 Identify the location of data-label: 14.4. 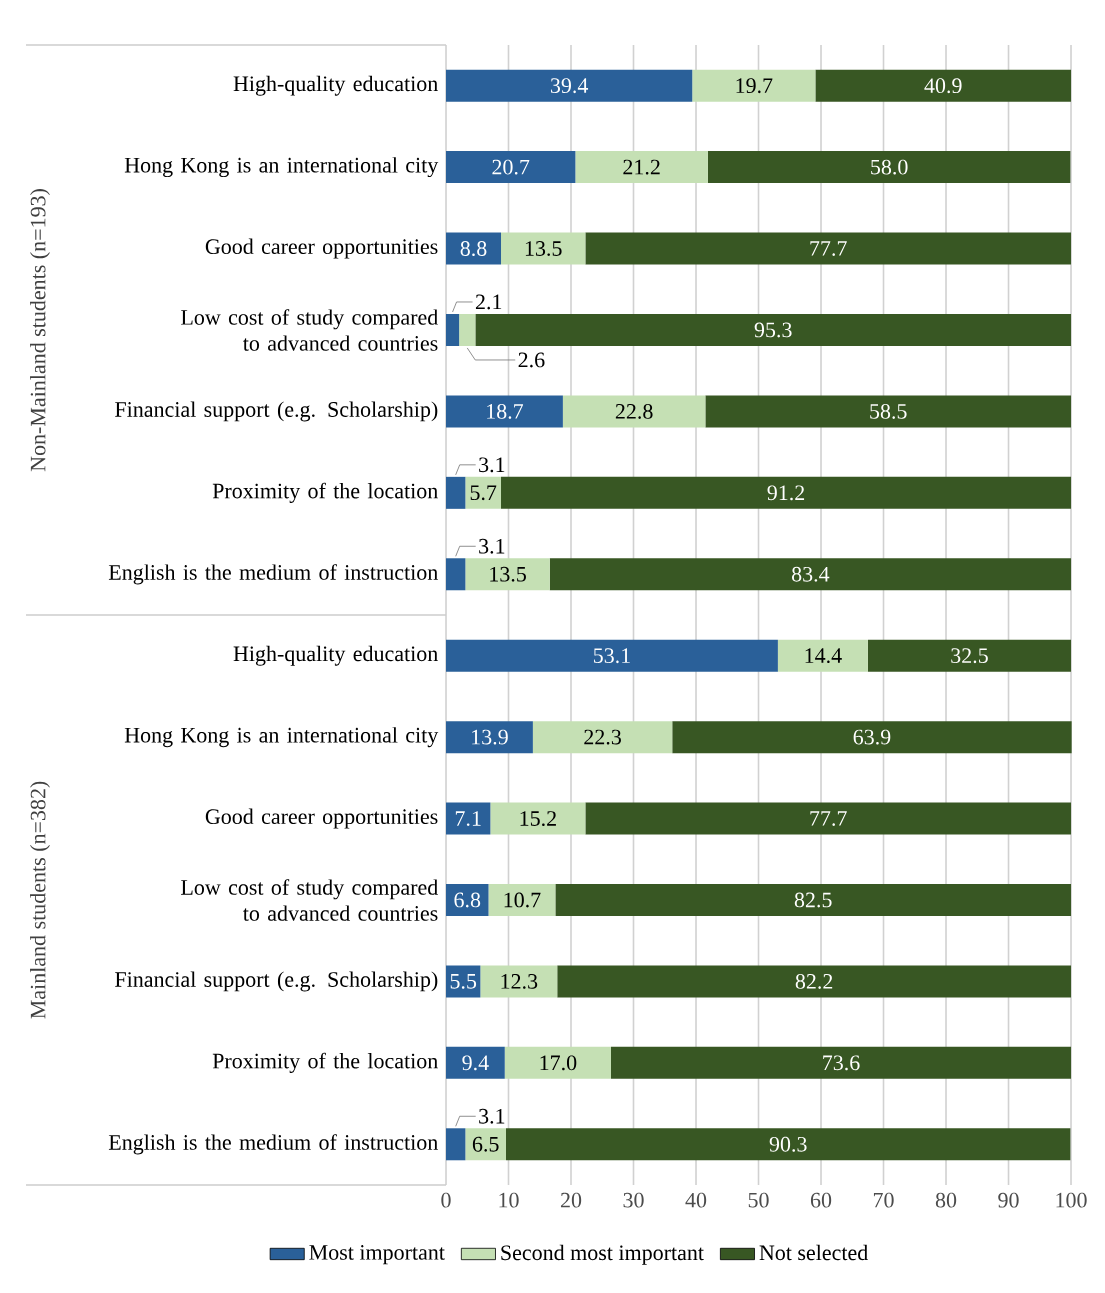
(823, 656).